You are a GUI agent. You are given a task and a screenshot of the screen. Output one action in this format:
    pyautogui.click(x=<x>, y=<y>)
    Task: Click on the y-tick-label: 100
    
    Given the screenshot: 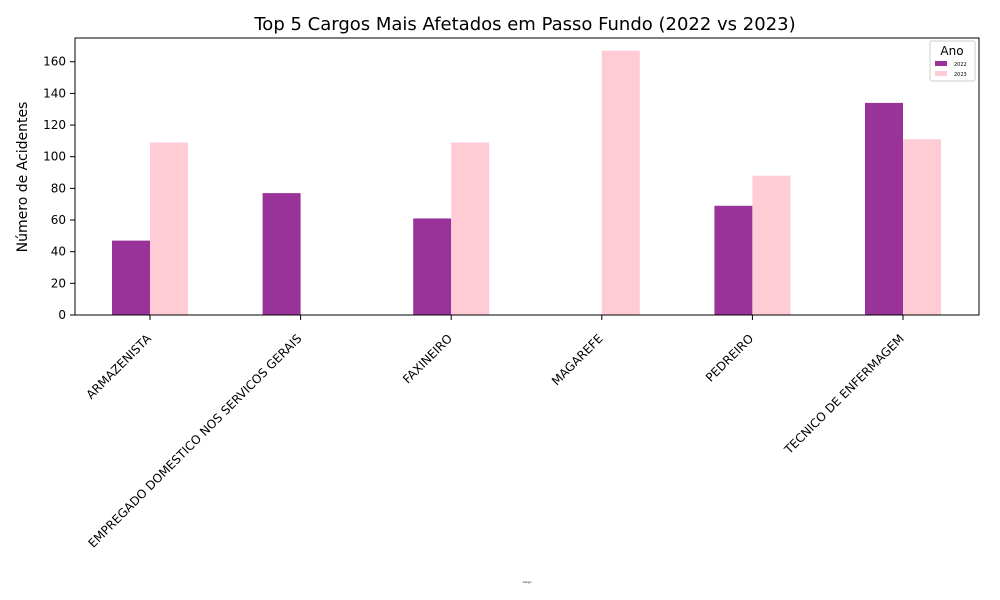 What is the action you would take?
    pyautogui.click(x=54, y=157)
    